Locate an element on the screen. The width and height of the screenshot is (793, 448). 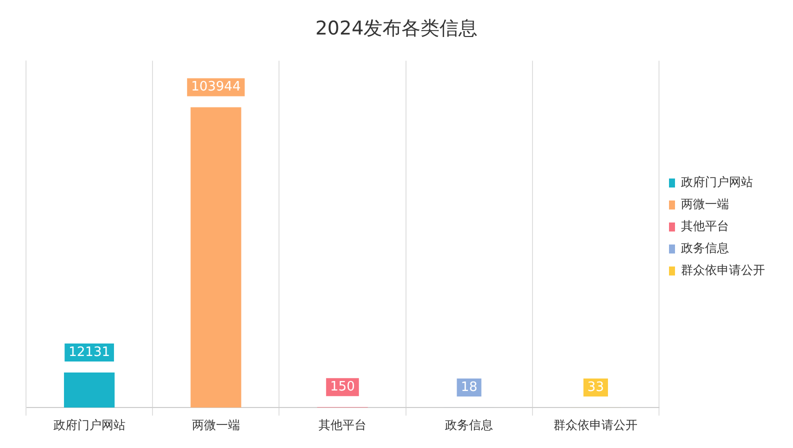
legend-label: 群众依申请公开 is located at coordinates (723, 270).